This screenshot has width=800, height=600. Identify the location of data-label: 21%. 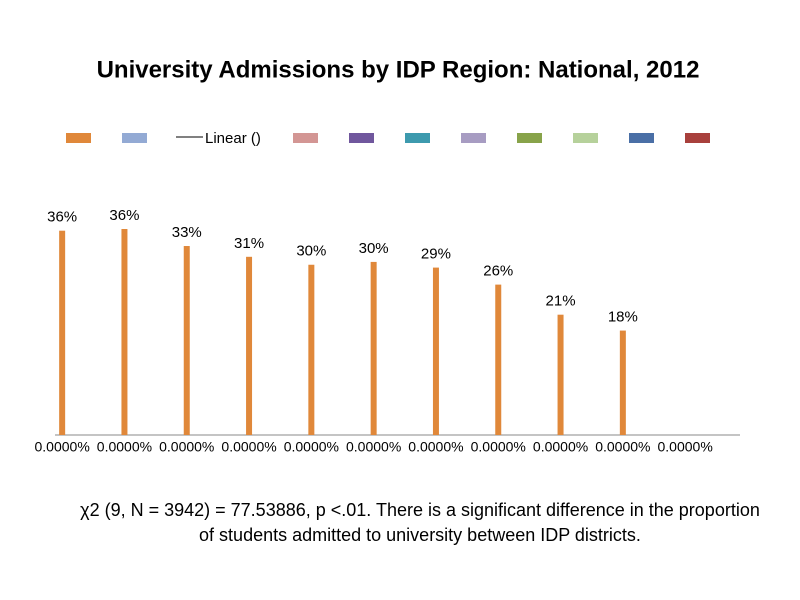
(561, 301).